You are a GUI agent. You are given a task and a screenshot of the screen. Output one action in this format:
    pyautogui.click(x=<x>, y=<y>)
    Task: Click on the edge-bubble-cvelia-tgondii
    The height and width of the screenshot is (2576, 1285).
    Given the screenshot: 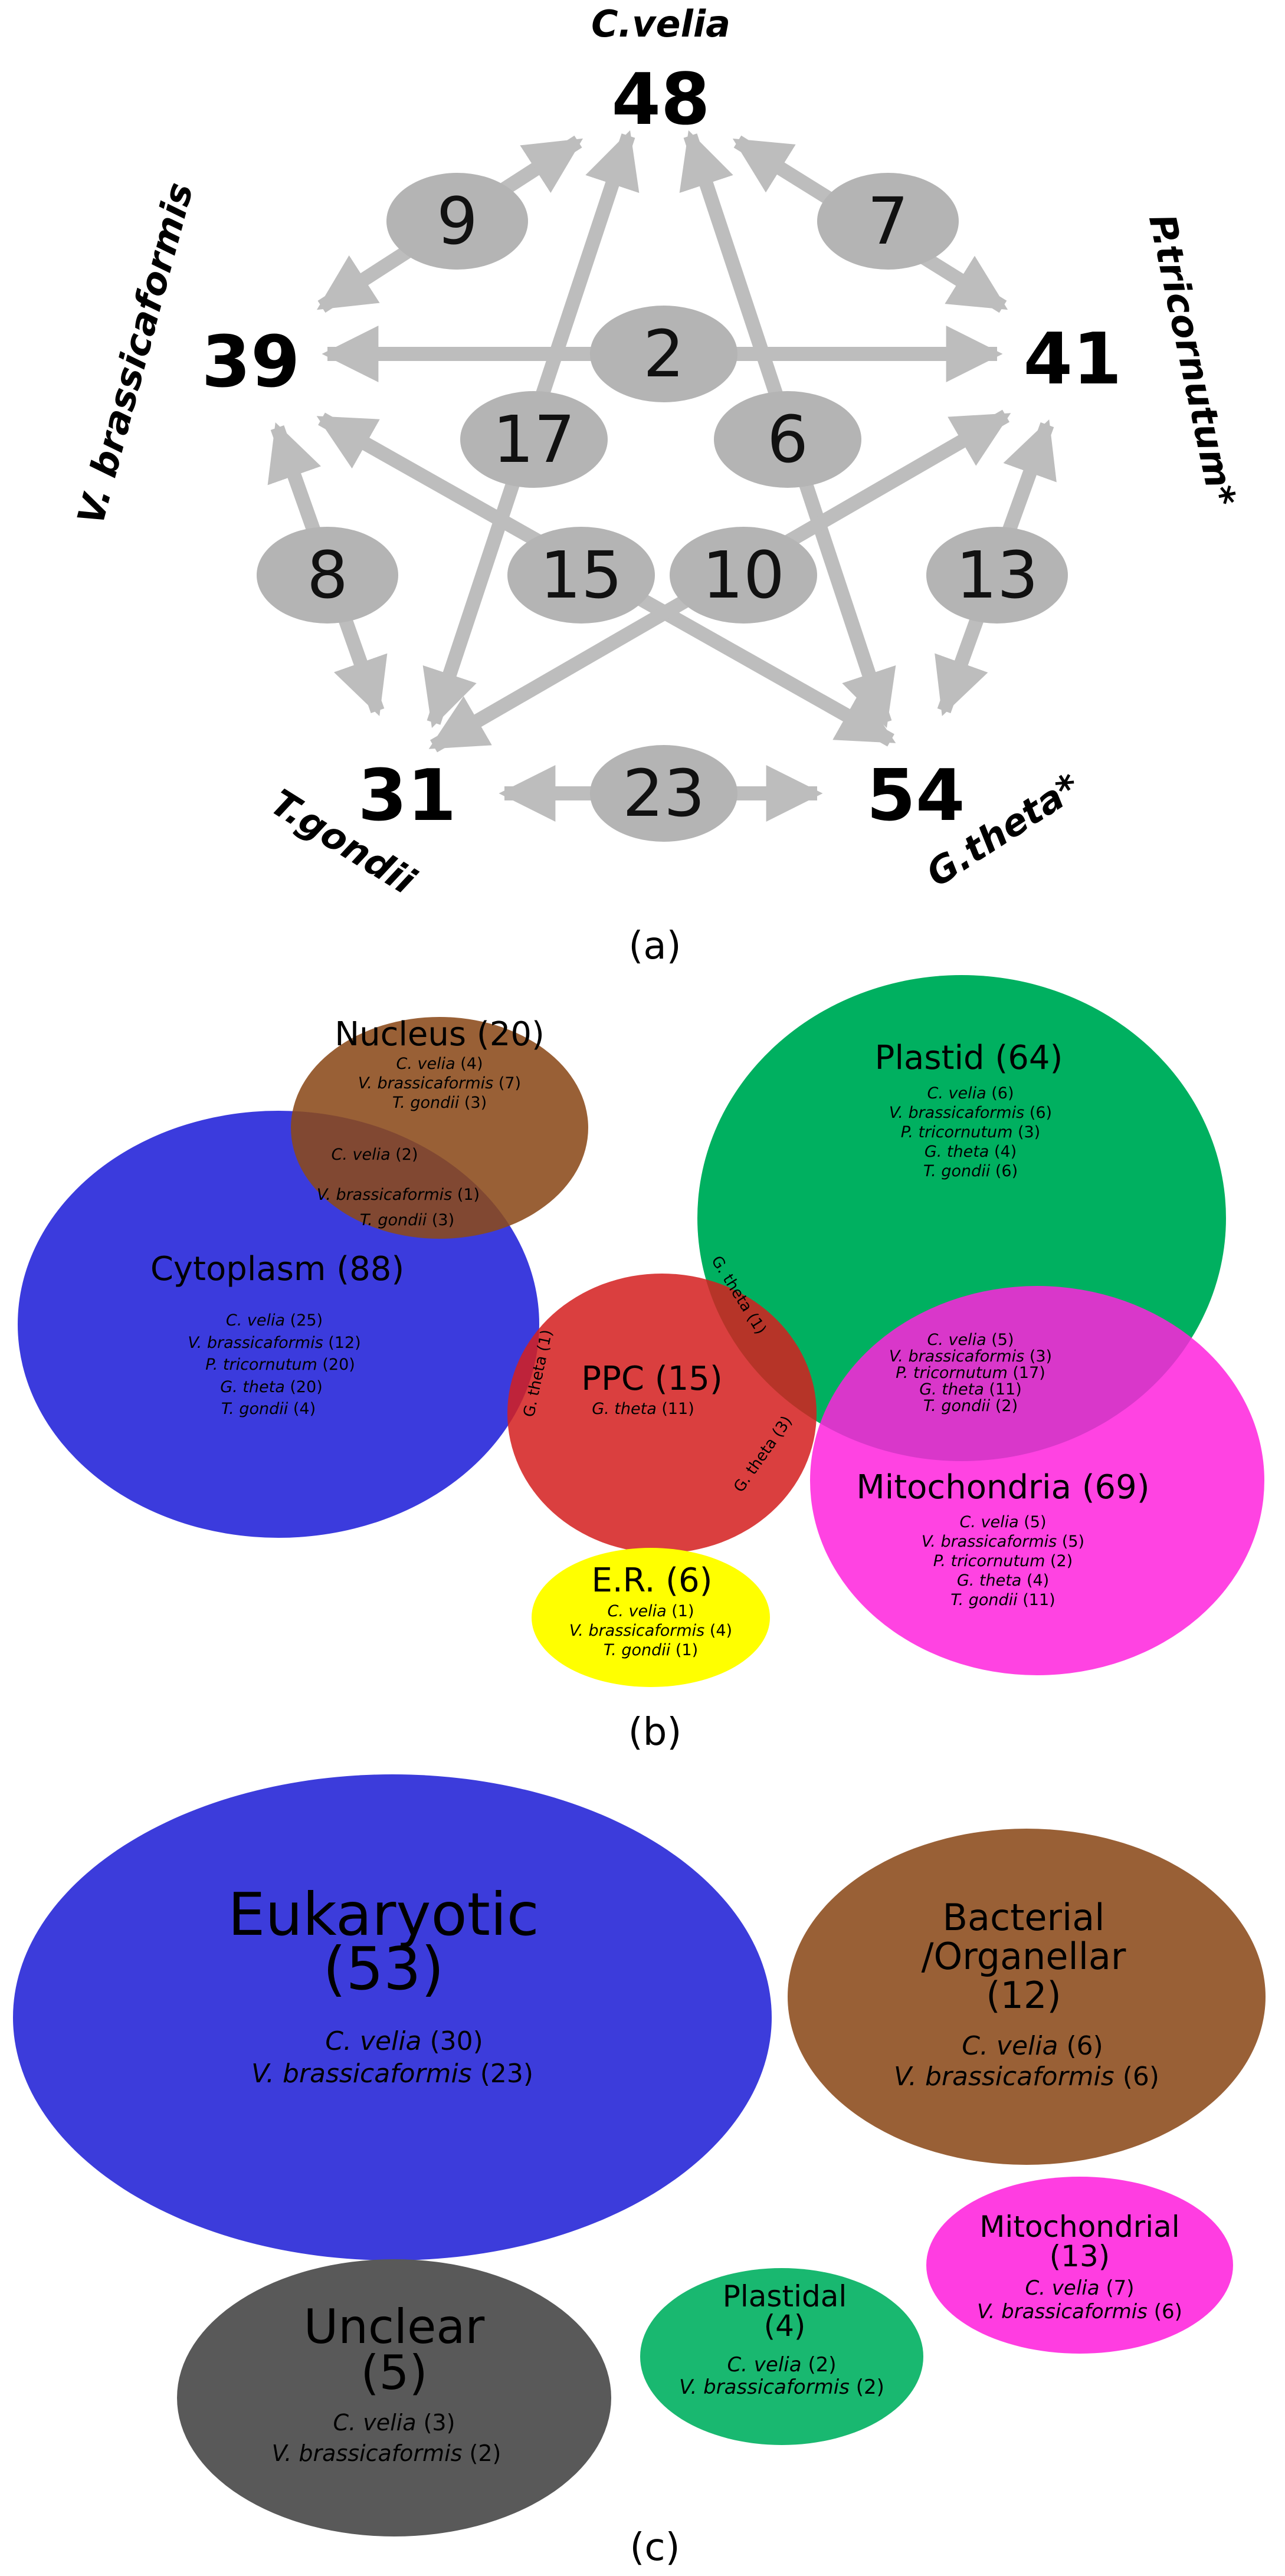 What is the action you would take?
    pyautogui.click(x=534, y=439)
    